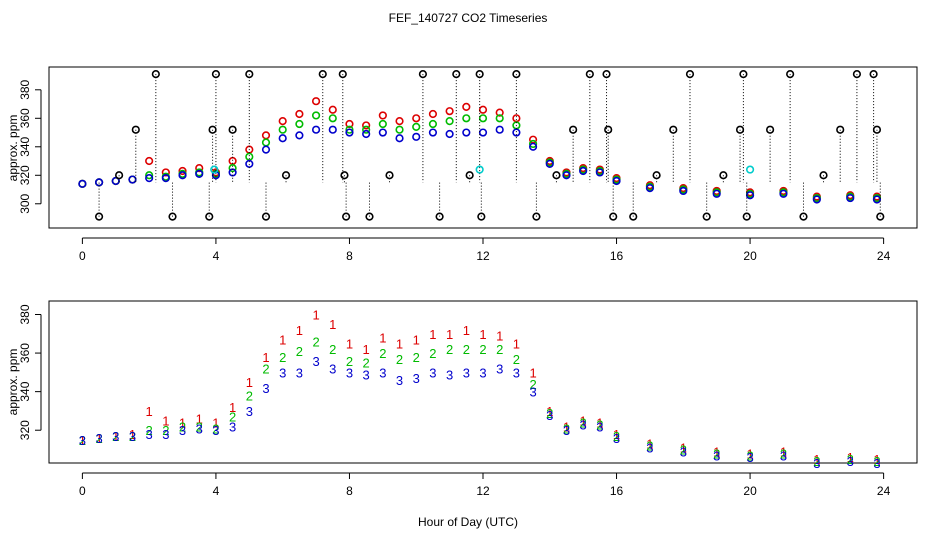 The height and width of the screenshot is (540, 936). I want to click on top-x-tick-label: 12, so click(483, 256).